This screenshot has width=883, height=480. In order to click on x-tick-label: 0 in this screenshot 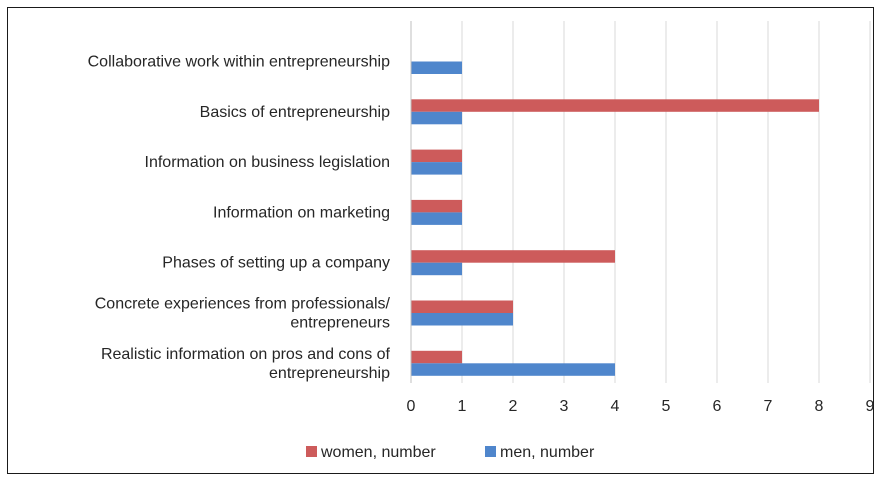, I will do `click(411, 406)`.